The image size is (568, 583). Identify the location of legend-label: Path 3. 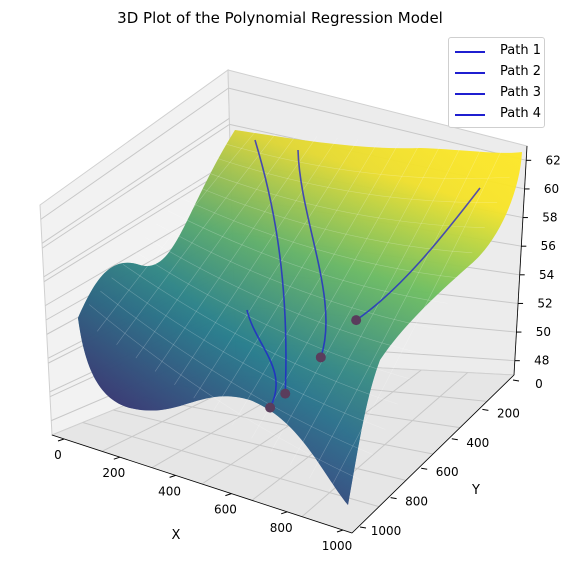
(520, 92).